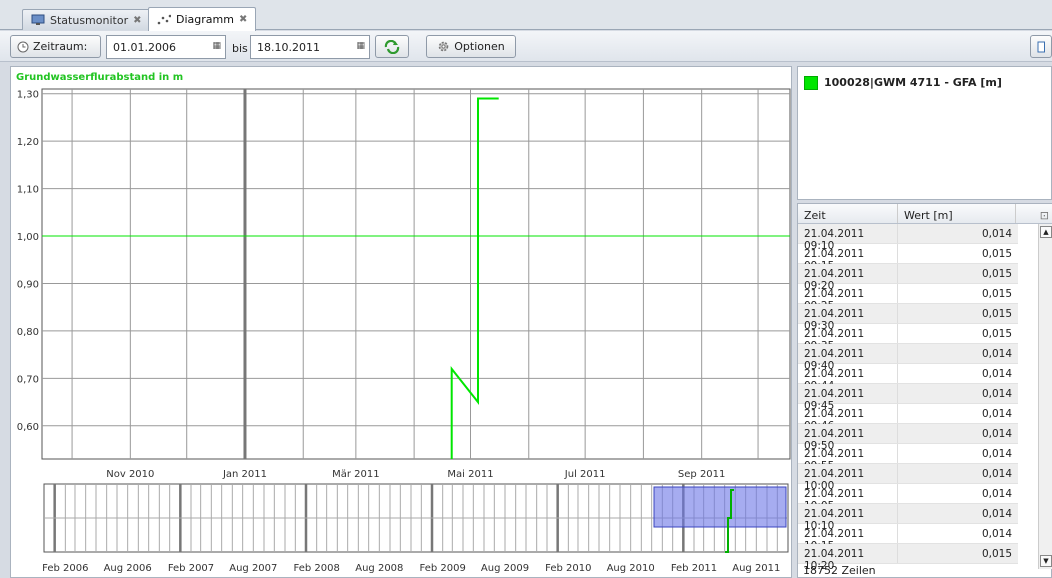 This screenshot has width=1052, height=578. What do you see at coordinates (848, 398) in the screenshot?
I see `cell-zeit: 21.04.2011 09:45` at bounding box center [848, 398].